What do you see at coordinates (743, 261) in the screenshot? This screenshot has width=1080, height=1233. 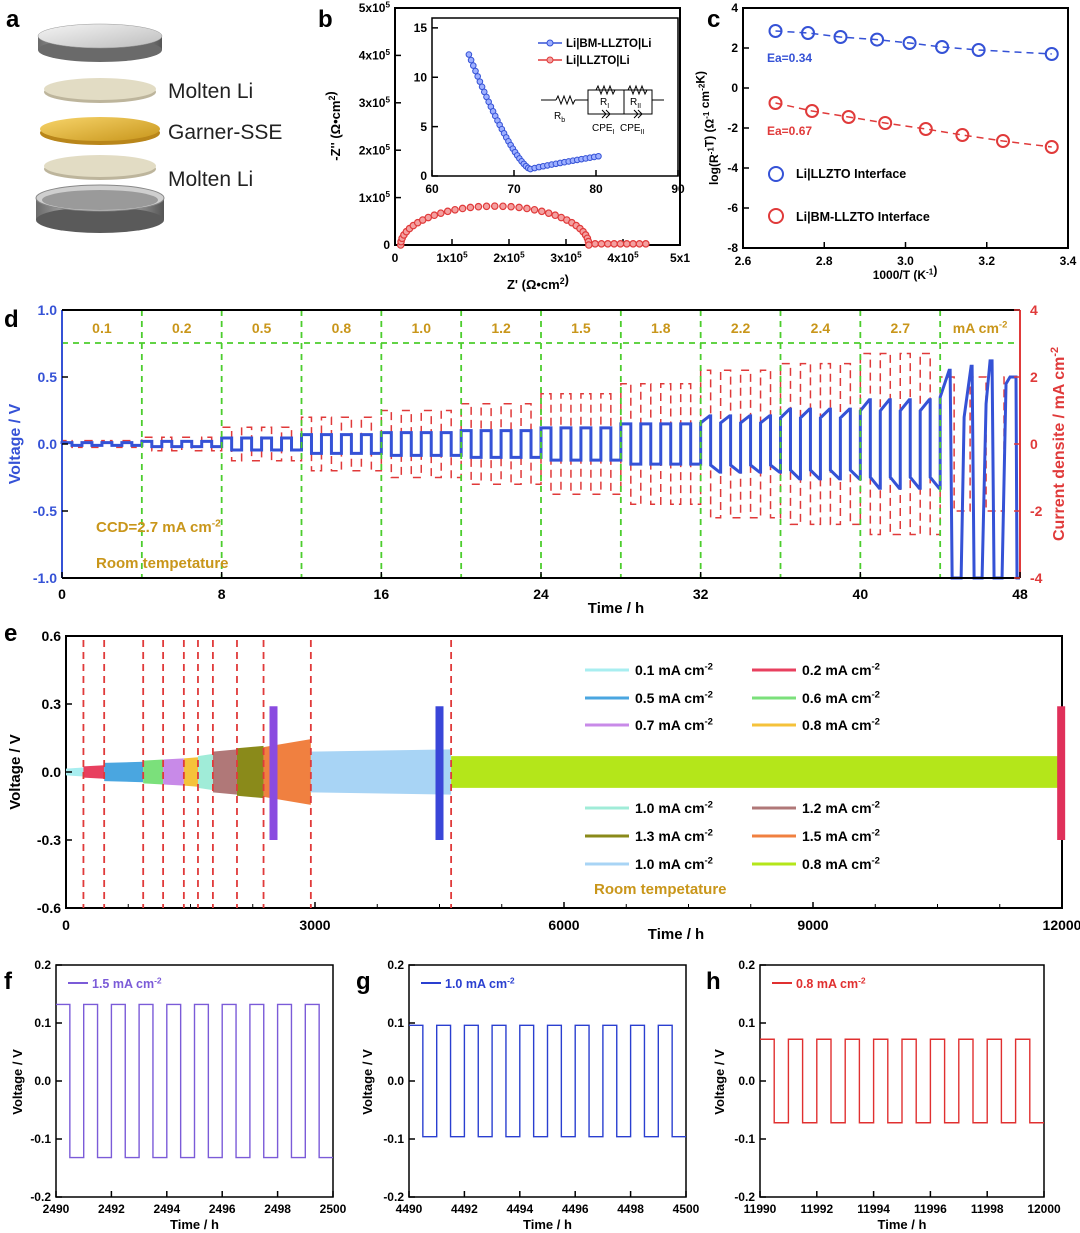 I see `arrhenius-xtick-label: 2.6` at bounding box center [743, 261].